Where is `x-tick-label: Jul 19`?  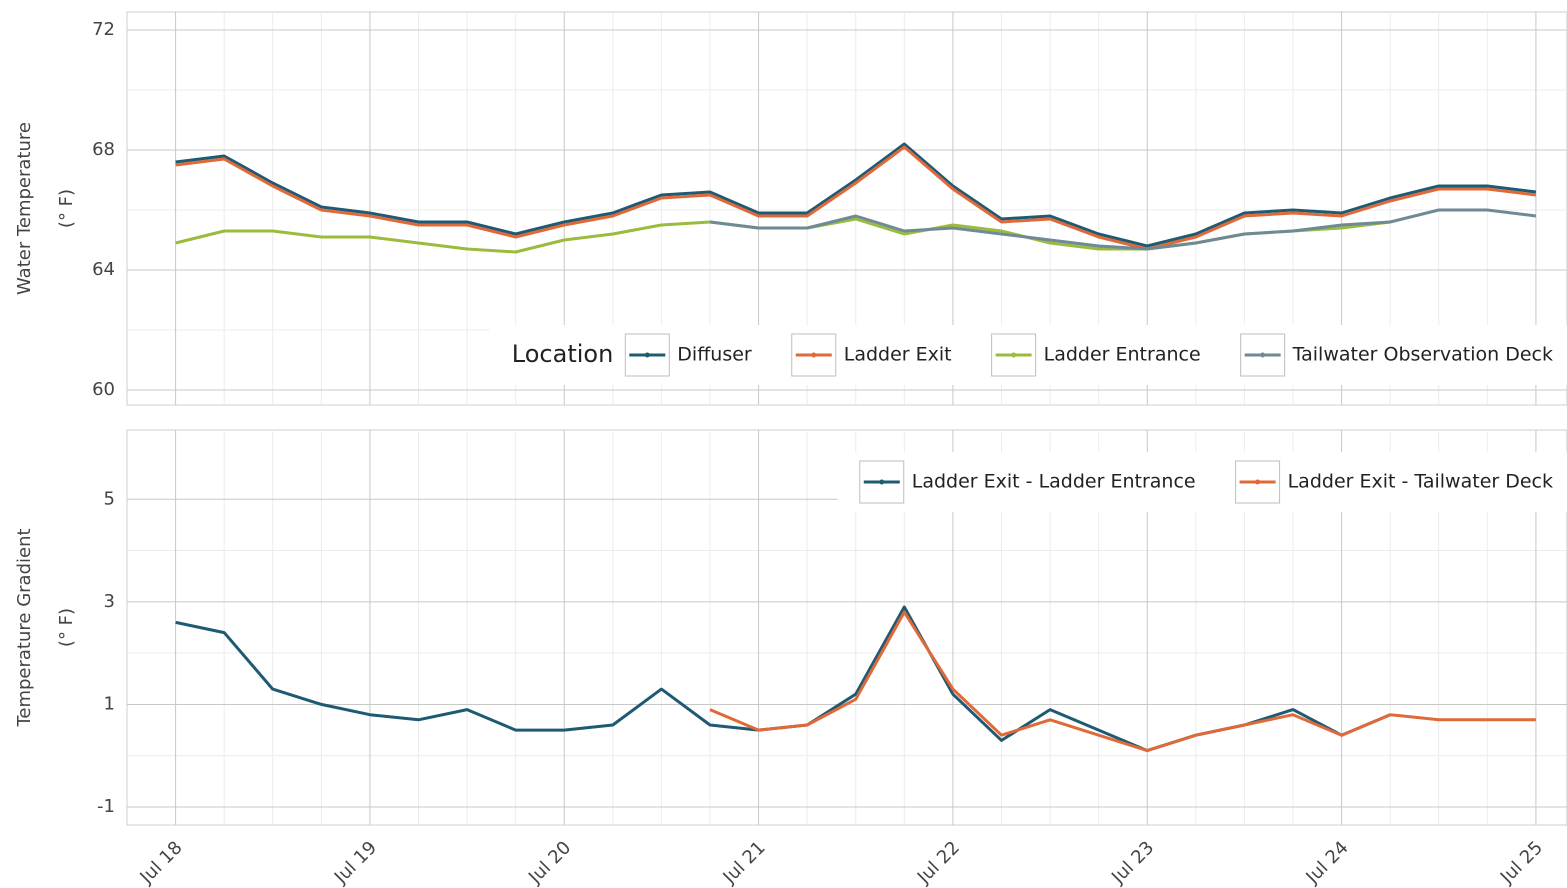
x-tick-label: Jul 19 is located at coordinates (355, 862).